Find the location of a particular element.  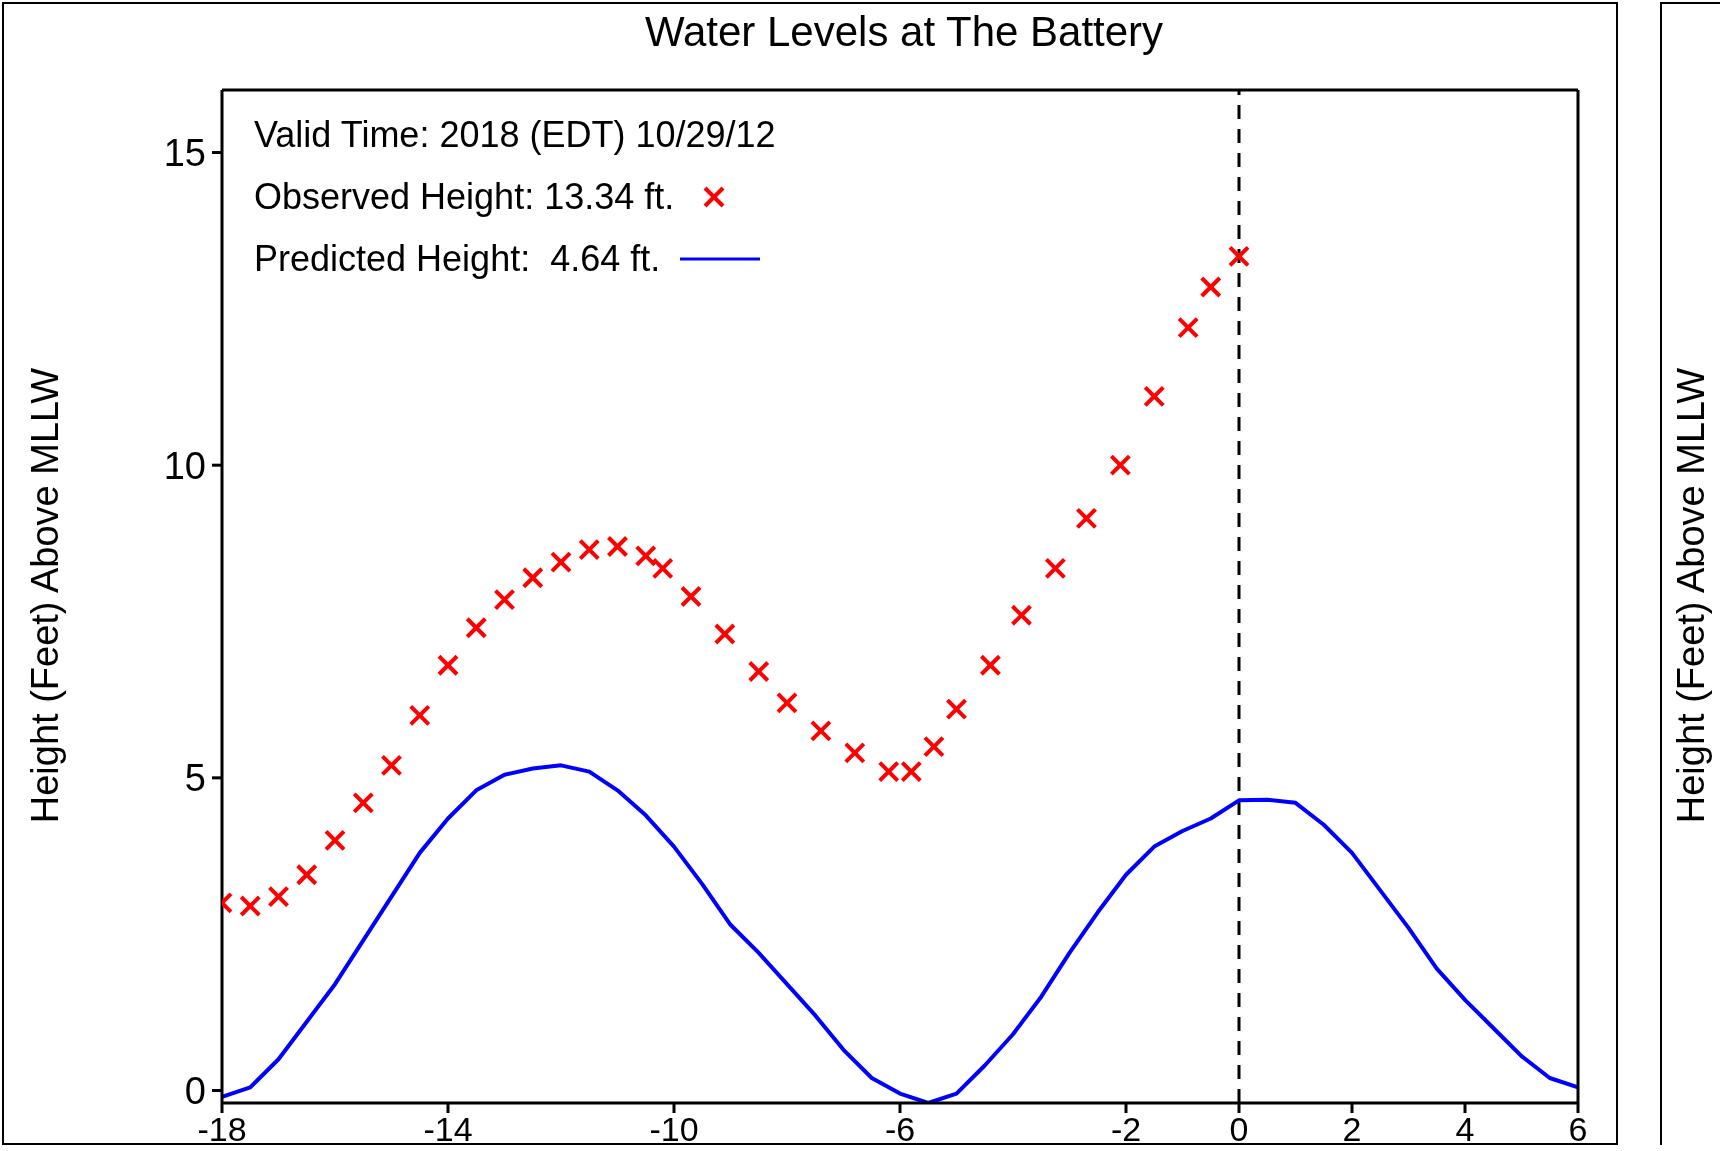

annotation: Valid Time: 2018 (EDT) 10/29/12 is located at coordinates (515, 135).